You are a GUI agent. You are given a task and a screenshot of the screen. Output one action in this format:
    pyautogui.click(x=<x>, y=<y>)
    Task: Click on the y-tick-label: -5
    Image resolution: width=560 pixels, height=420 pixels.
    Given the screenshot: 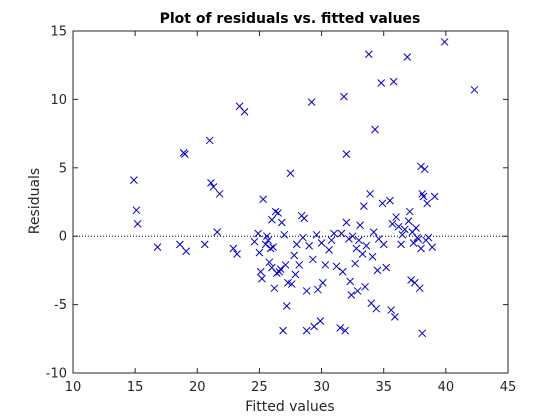 What is the action you would take?
    pyautogui.click(x=60, y=305)
    